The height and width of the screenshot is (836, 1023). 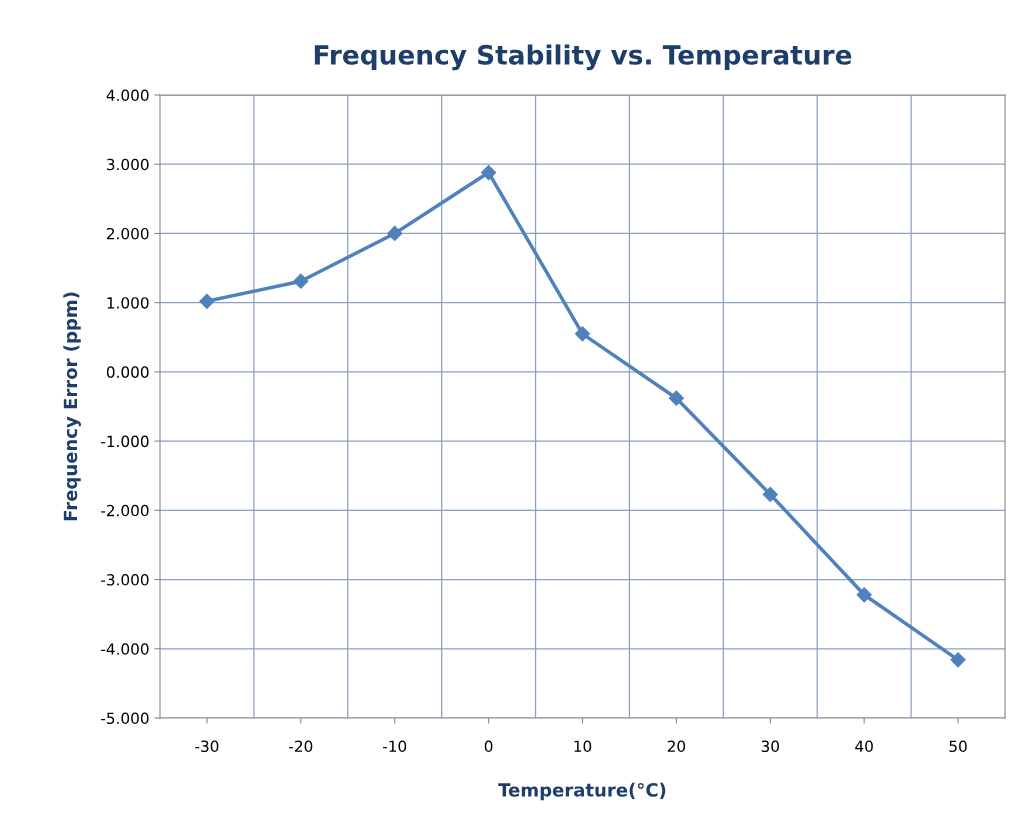 I want to click on y-tick-label: 1.000, so click(x=128, y=303).